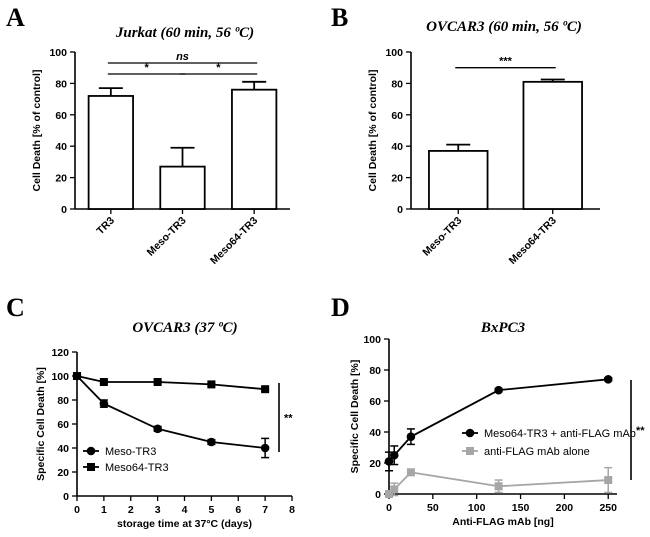  What do you see at coordinates (104, 510) in the screenshot?
I see `x-tick-label: 1` at bounding box center [104, 510].